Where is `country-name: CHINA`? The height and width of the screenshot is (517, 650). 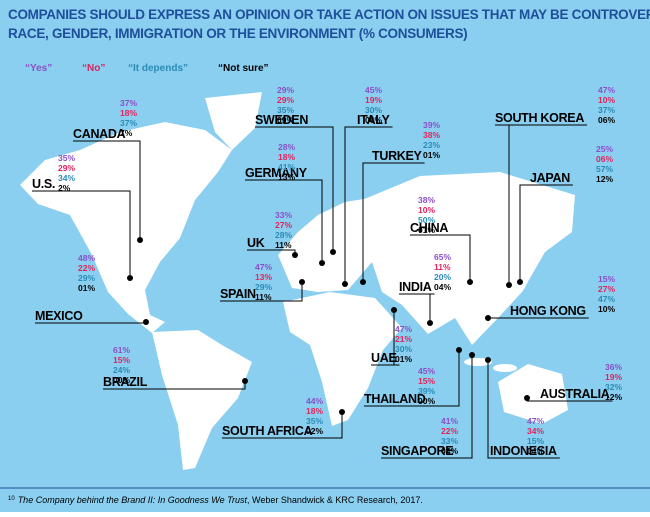
country-name: CHINA is located at coordinates (429, 228).